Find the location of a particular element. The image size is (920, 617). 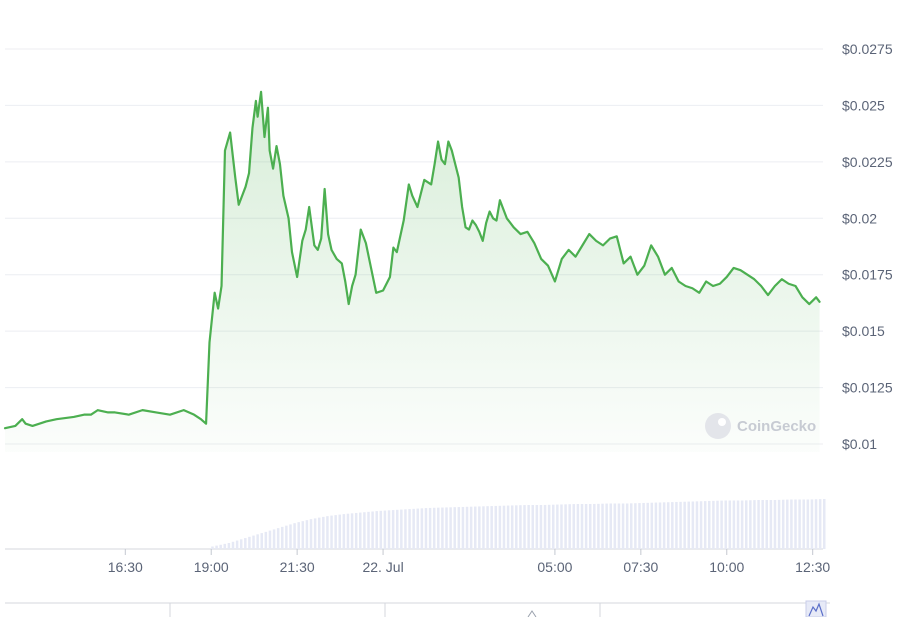

x-tick-label: 12:30 is located at coordinates (812, 567).